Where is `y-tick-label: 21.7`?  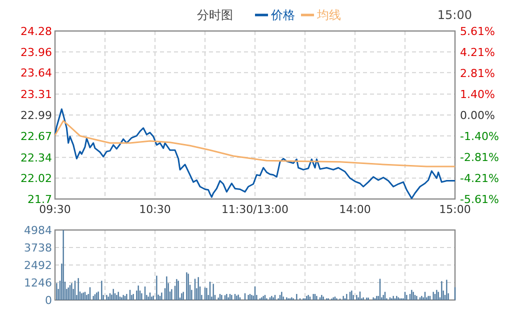
y-tick-label: 21.7 is located at coordinates (40, 199).